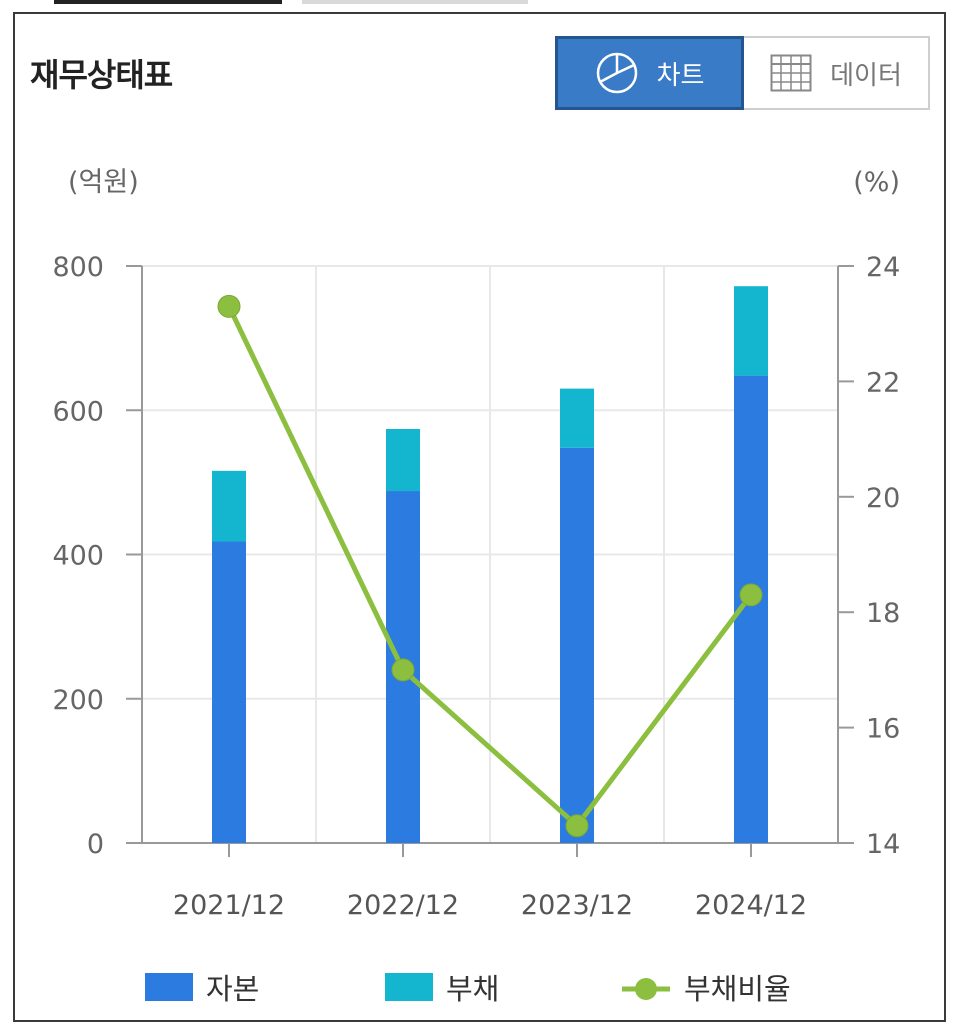 This screenshot has height=1035, width=960. I want to click on top-tab-active-indicator, so click(168, 2).